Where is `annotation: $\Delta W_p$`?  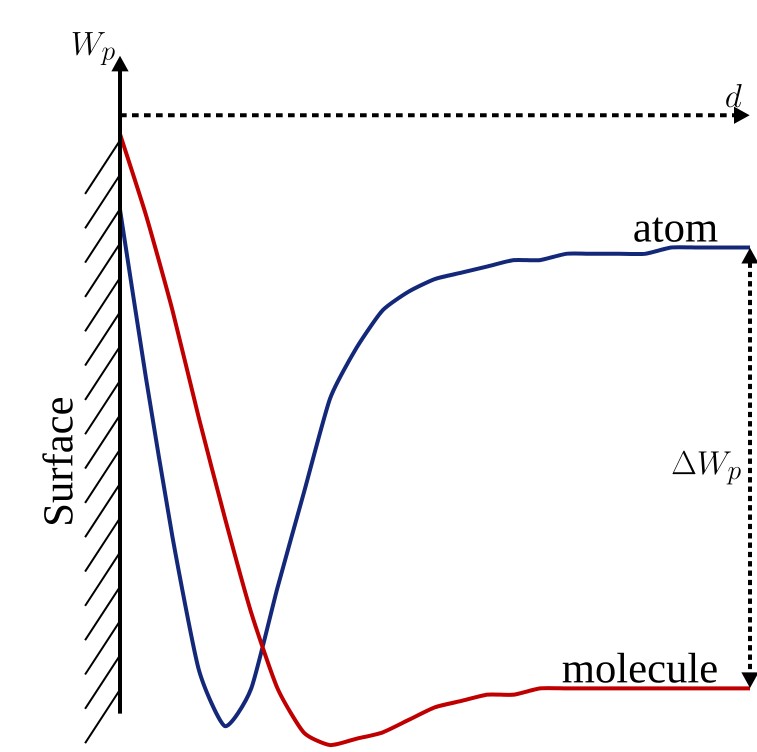
annotation: $\Delta W_p$ is located at coordinates (706, 467).